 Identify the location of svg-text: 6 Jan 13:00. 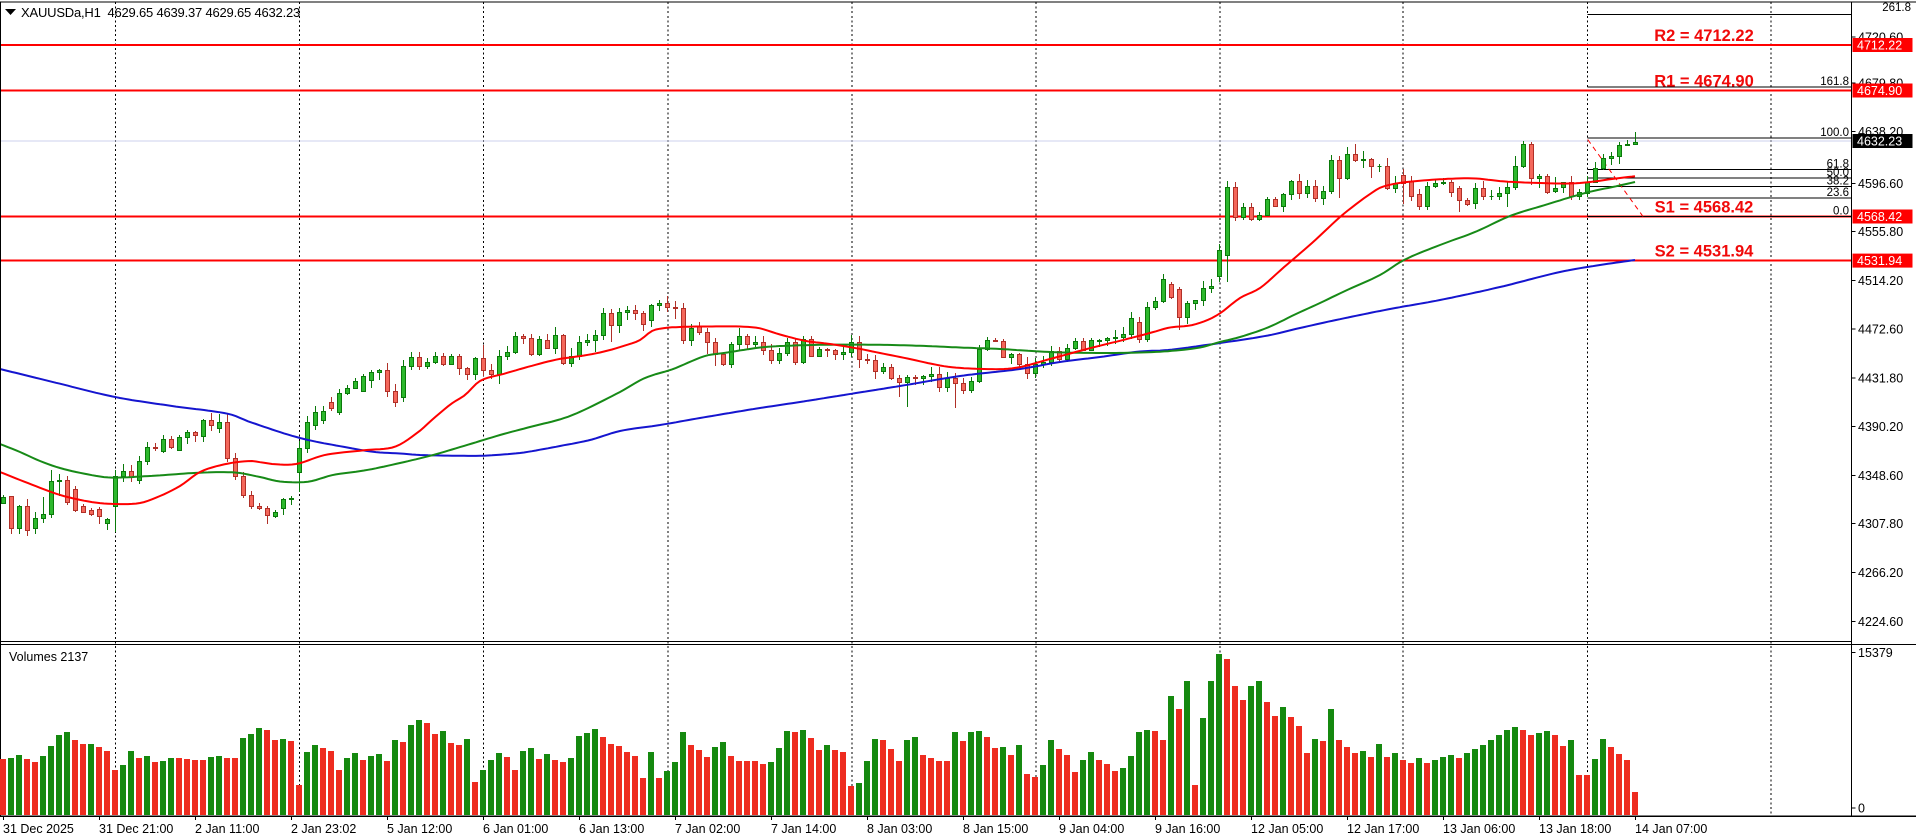
(611, 829).